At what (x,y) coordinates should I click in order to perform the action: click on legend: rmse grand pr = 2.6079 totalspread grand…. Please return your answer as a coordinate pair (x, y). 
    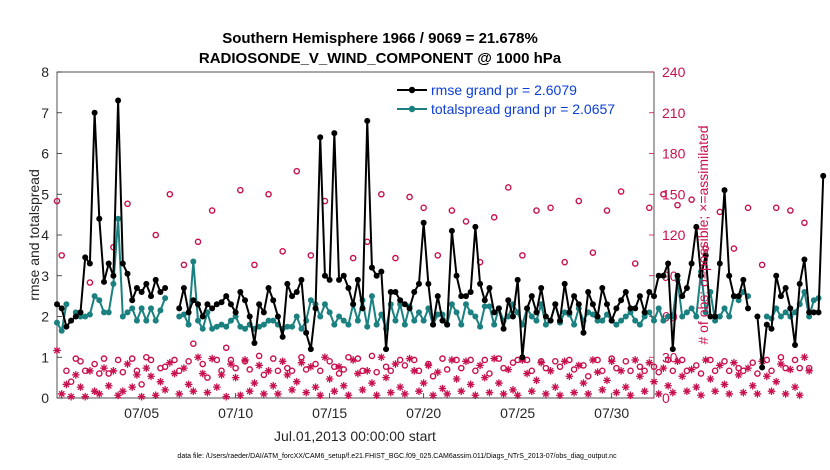
    Looking at the image, I should click on (506, 99).